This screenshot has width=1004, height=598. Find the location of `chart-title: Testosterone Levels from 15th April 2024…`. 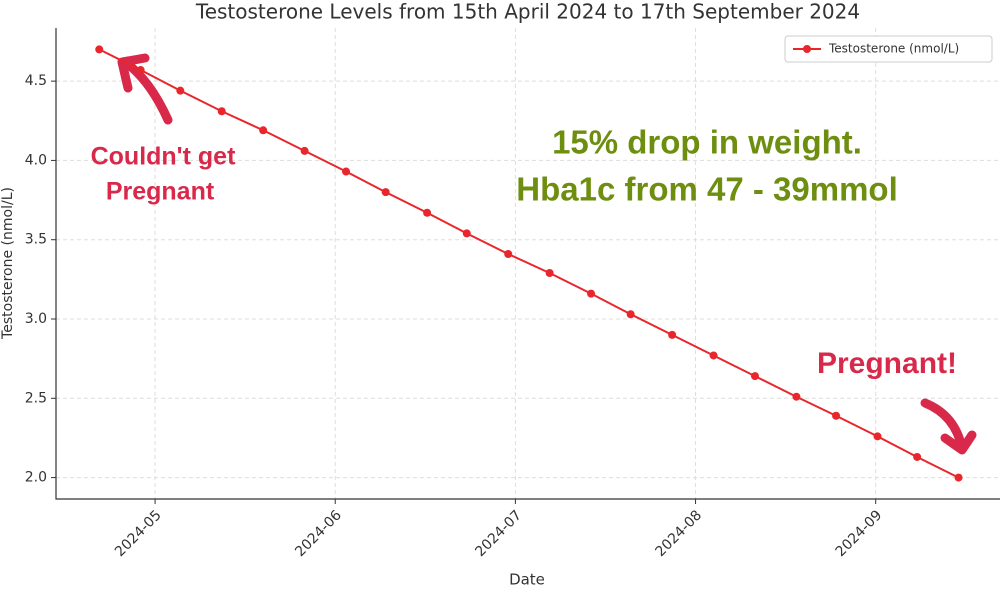

chart-title: Testosterone Levels from 15th April 2024… is located at coordinates (527, 12).